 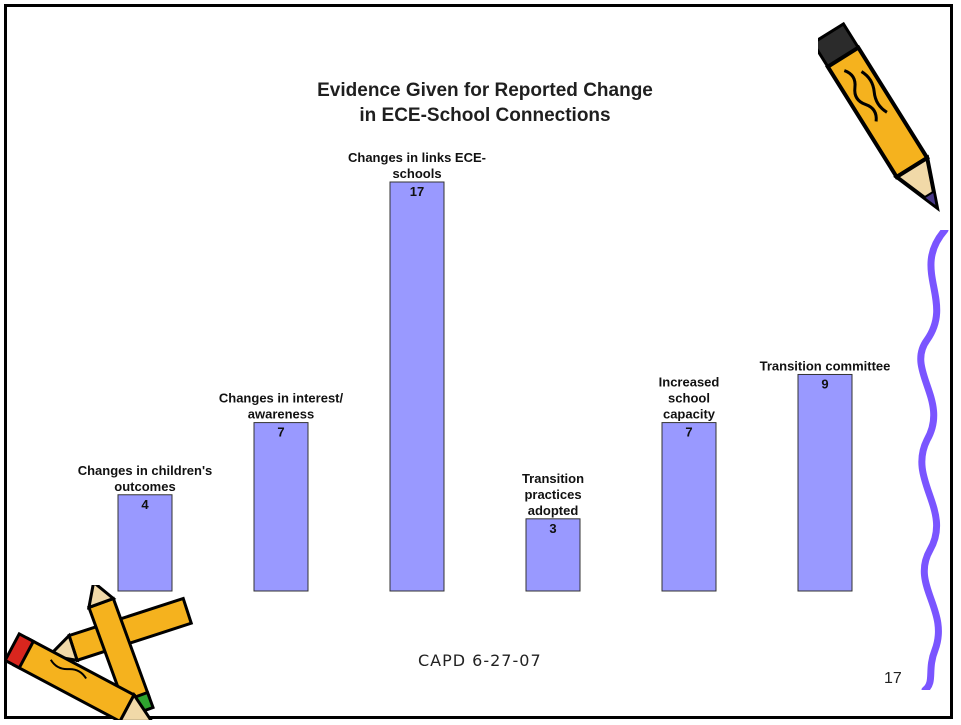 I want to click on category-label-4-line-2: practices, so click(x=552, y=494).